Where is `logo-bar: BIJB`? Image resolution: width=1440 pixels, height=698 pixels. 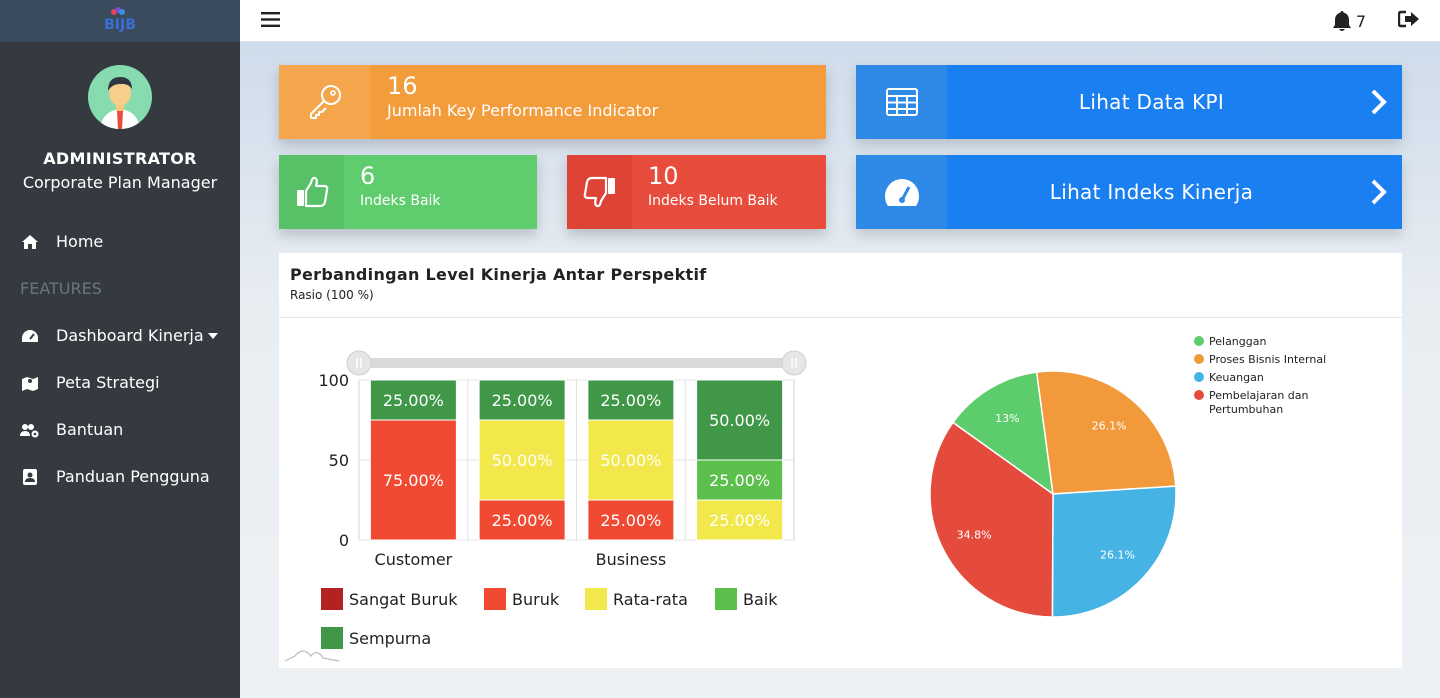 logo-bar: BIJB is located at coordinates (120, 21).